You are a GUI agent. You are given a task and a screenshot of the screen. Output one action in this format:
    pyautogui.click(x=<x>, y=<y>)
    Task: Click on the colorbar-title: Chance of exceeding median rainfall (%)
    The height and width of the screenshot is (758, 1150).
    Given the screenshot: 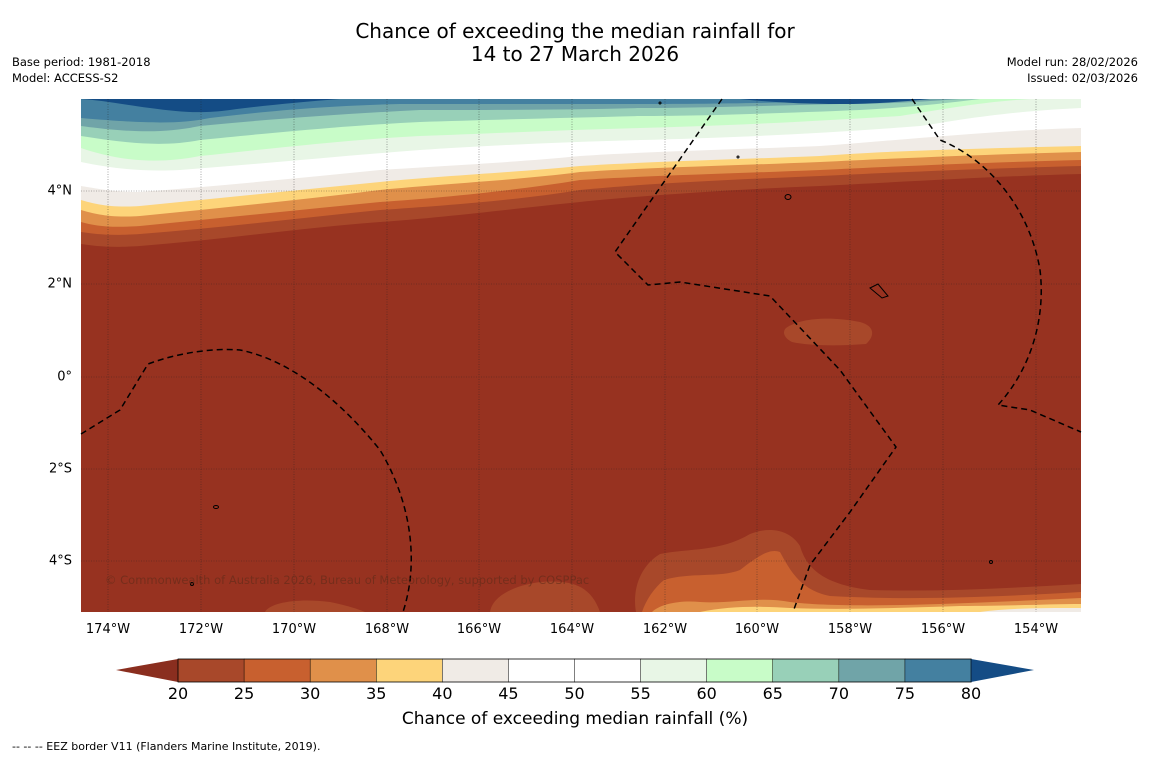 What is the action you would take?
    pyautogui.click(x=575, y=719)
    